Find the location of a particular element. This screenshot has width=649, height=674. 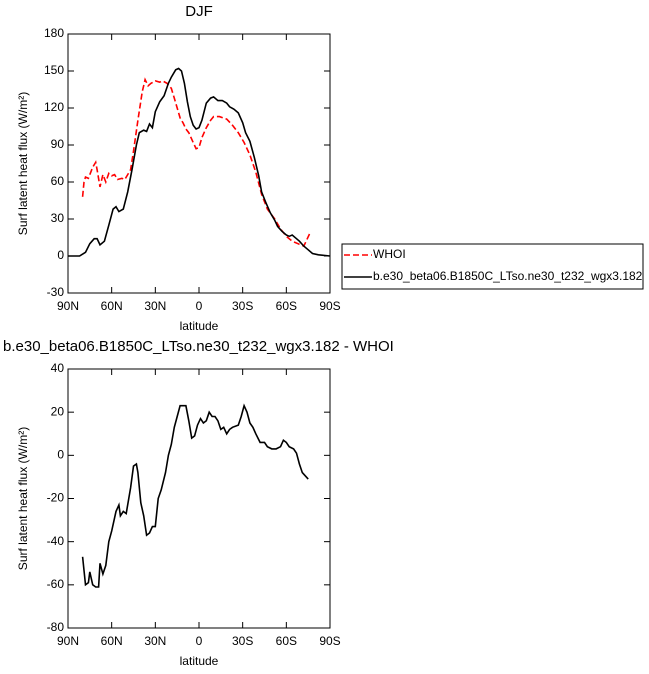

legend-box is located at coordinates (492, 266).